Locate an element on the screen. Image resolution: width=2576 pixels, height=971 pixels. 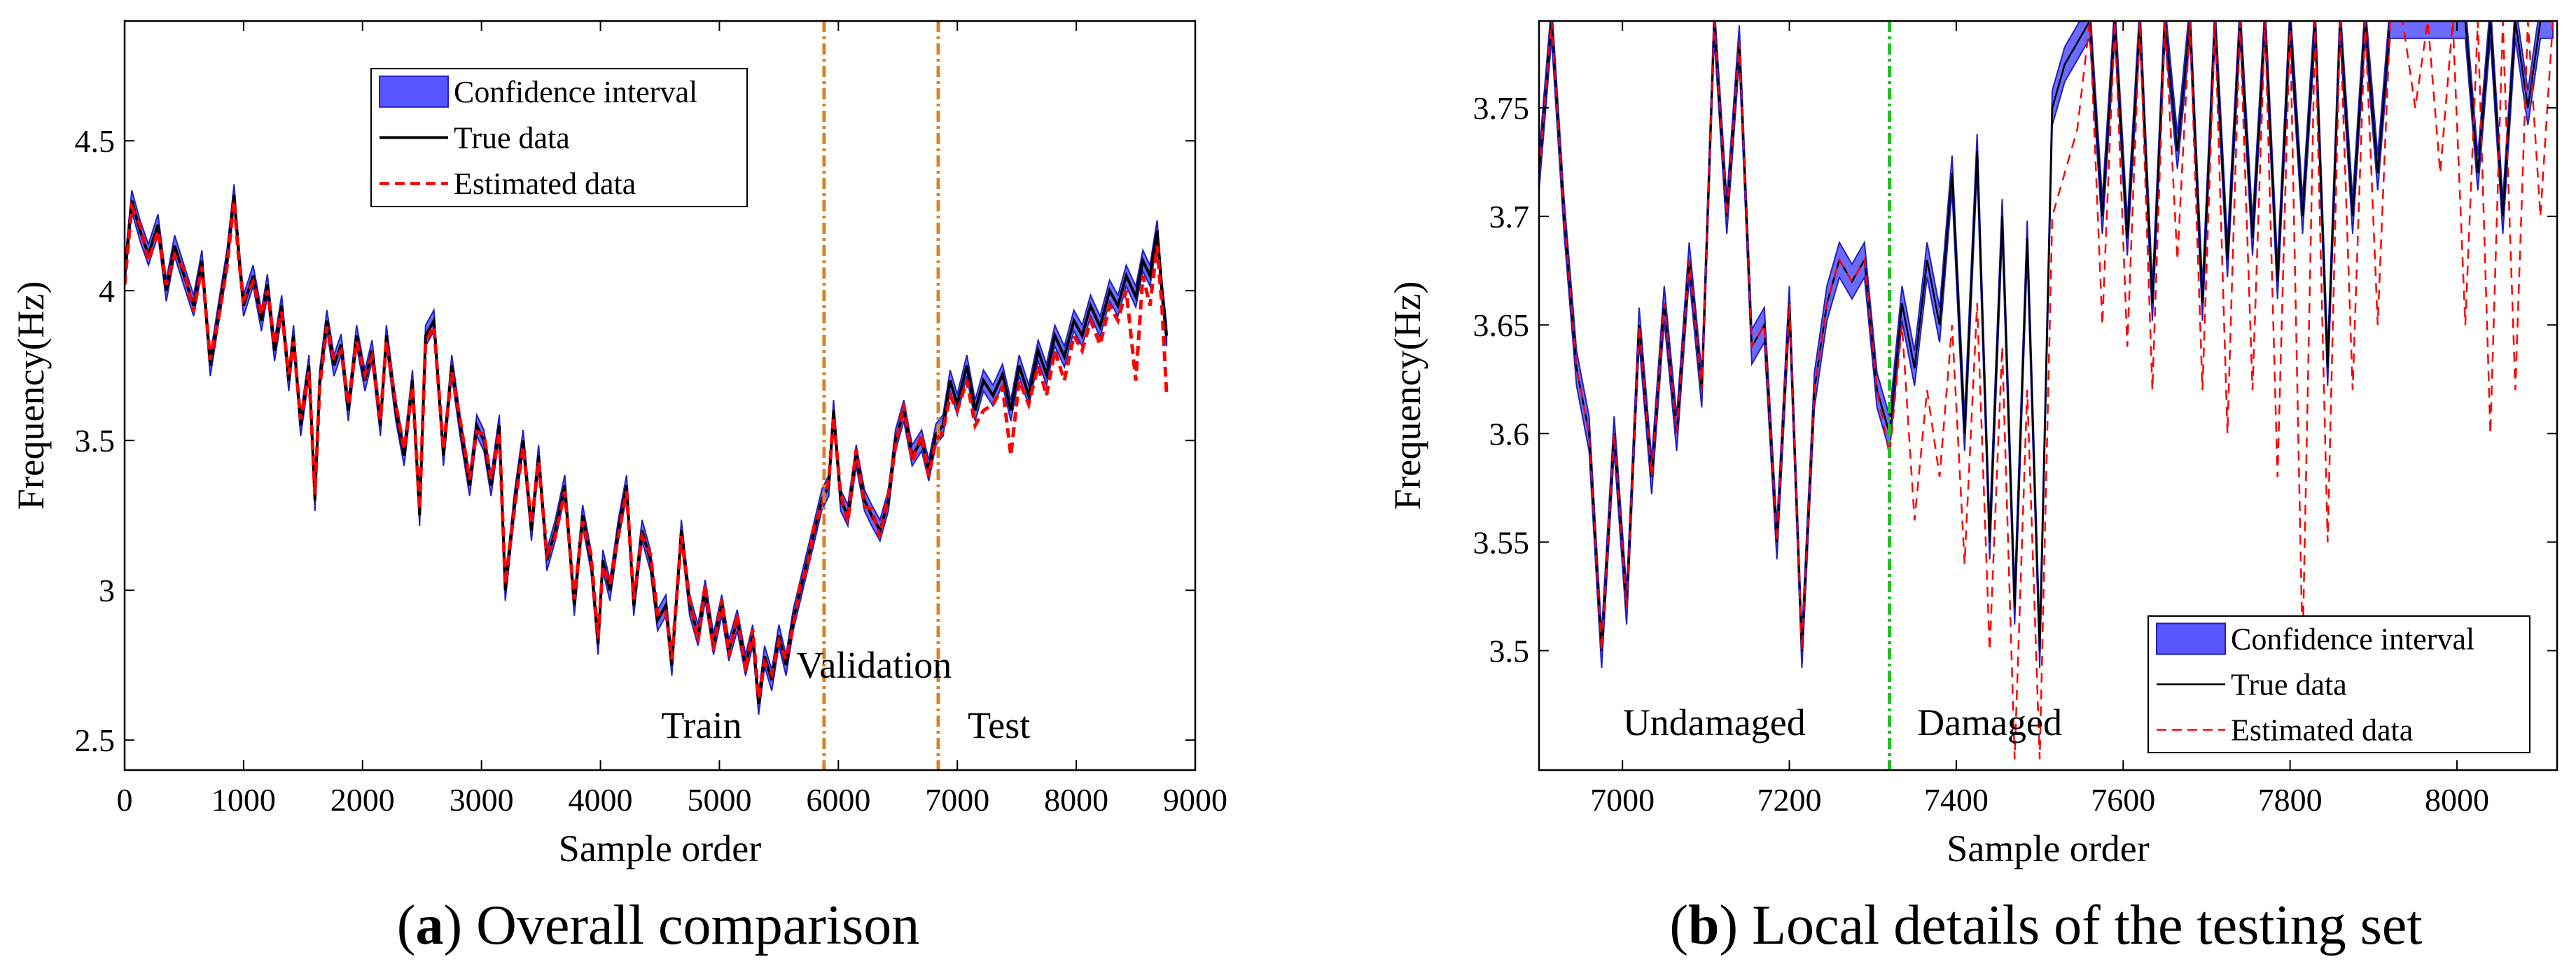
x-tick-label: 0 is located at coordinates (125, 800).